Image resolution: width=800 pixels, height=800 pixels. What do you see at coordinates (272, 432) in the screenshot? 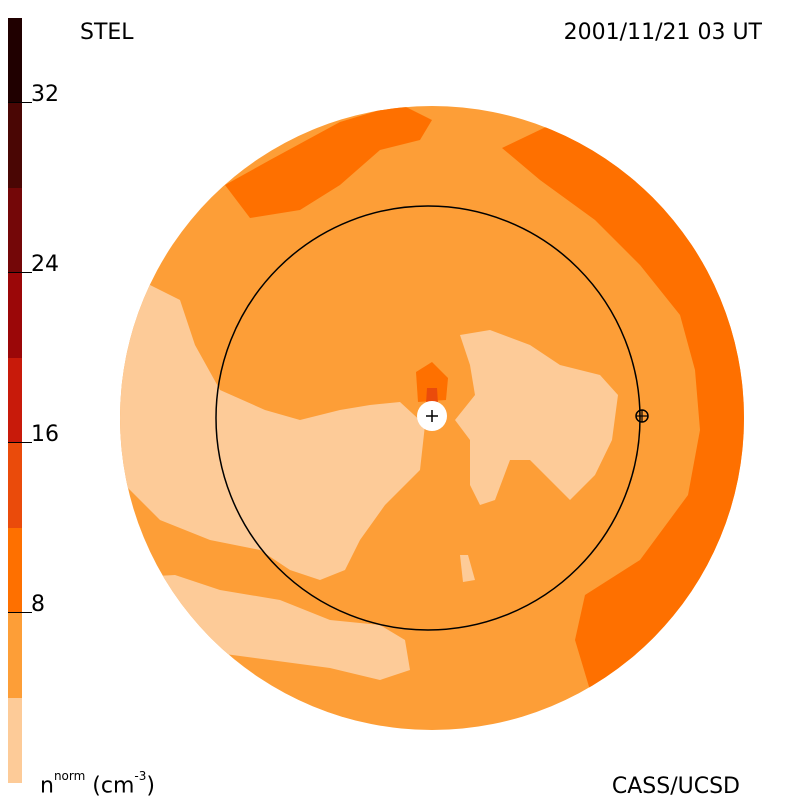
I see `sparse-region-left` at bounding box center [272, 432].